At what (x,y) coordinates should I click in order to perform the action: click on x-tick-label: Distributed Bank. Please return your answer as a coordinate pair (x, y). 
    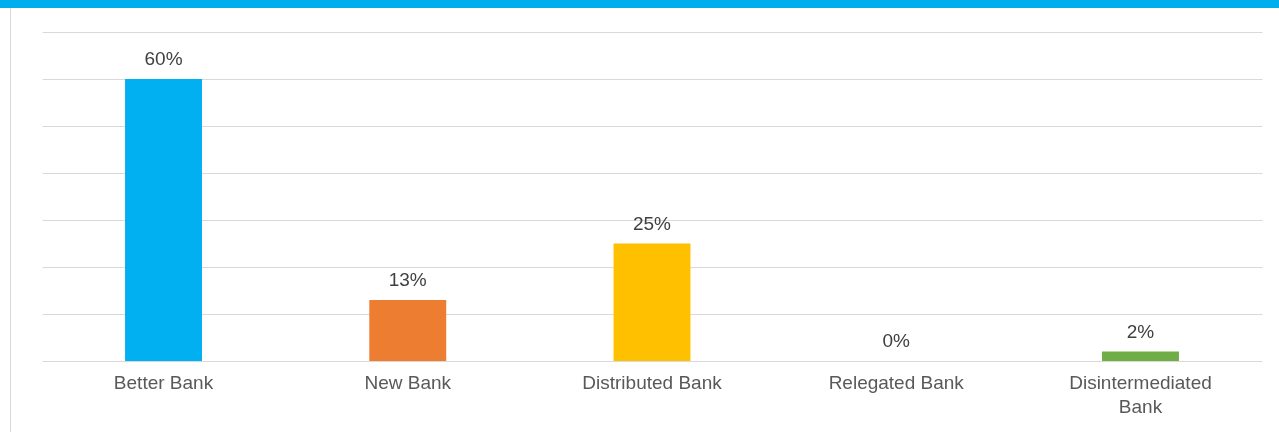
    Looking at the image, I should click on (652, 382).